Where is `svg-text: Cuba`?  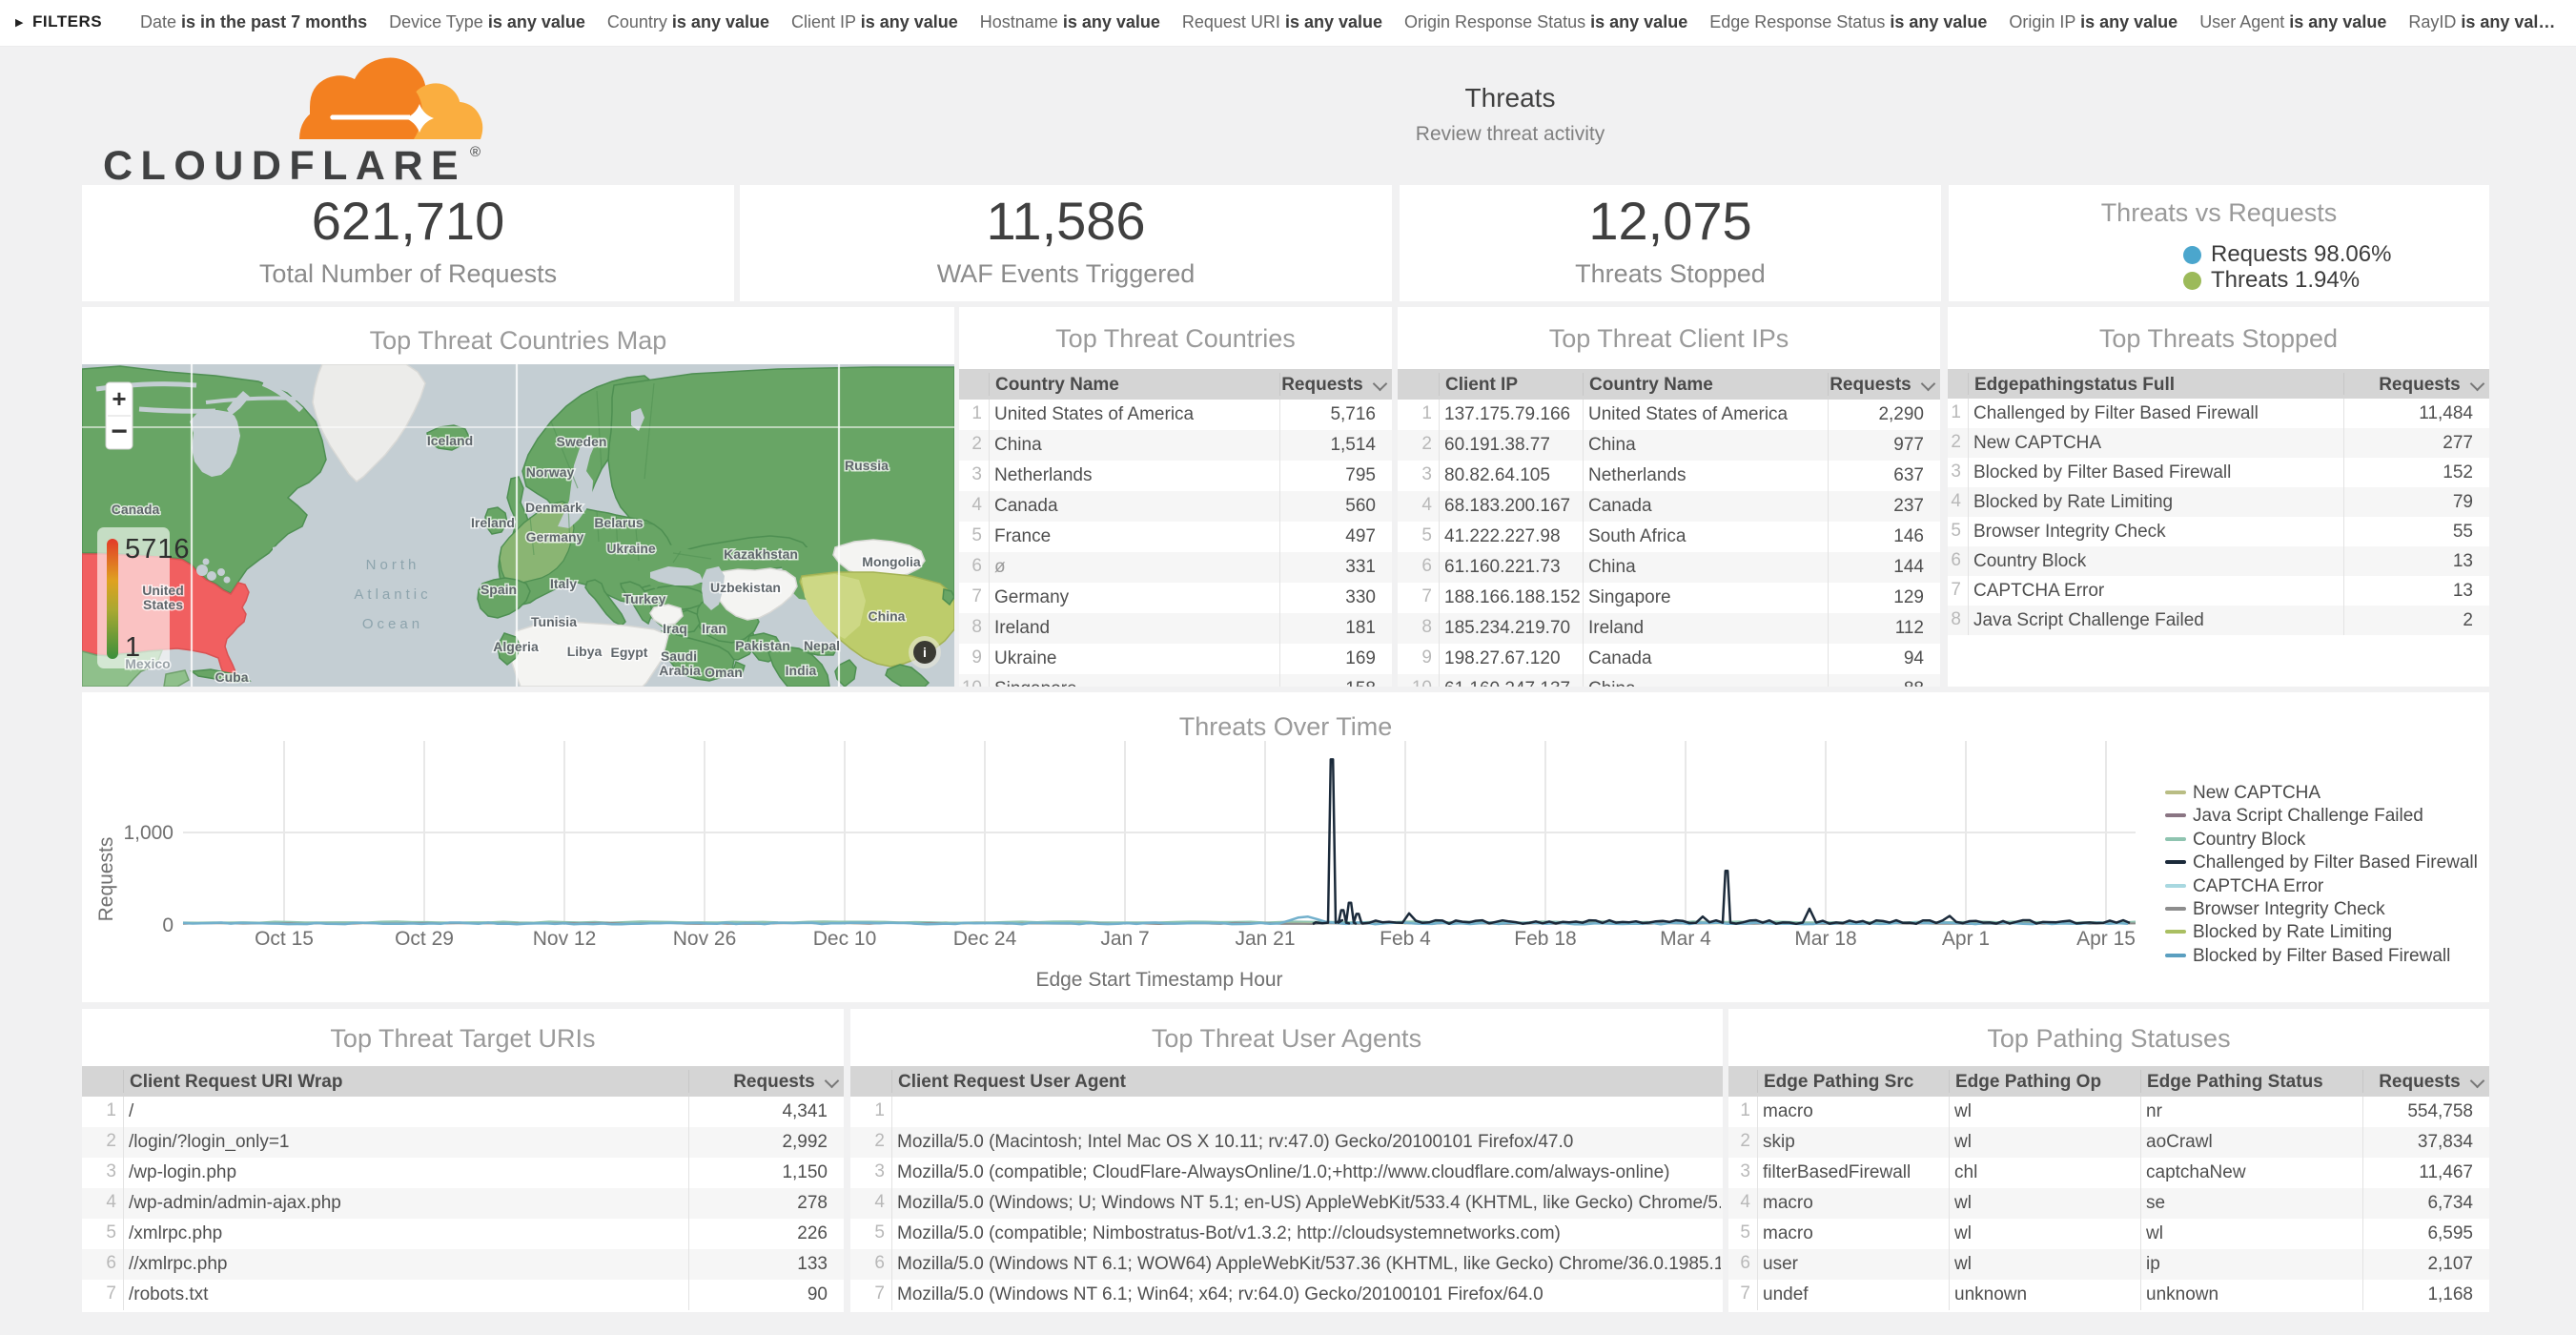 svg-text: Cuba is located at coordinates (232, 677).